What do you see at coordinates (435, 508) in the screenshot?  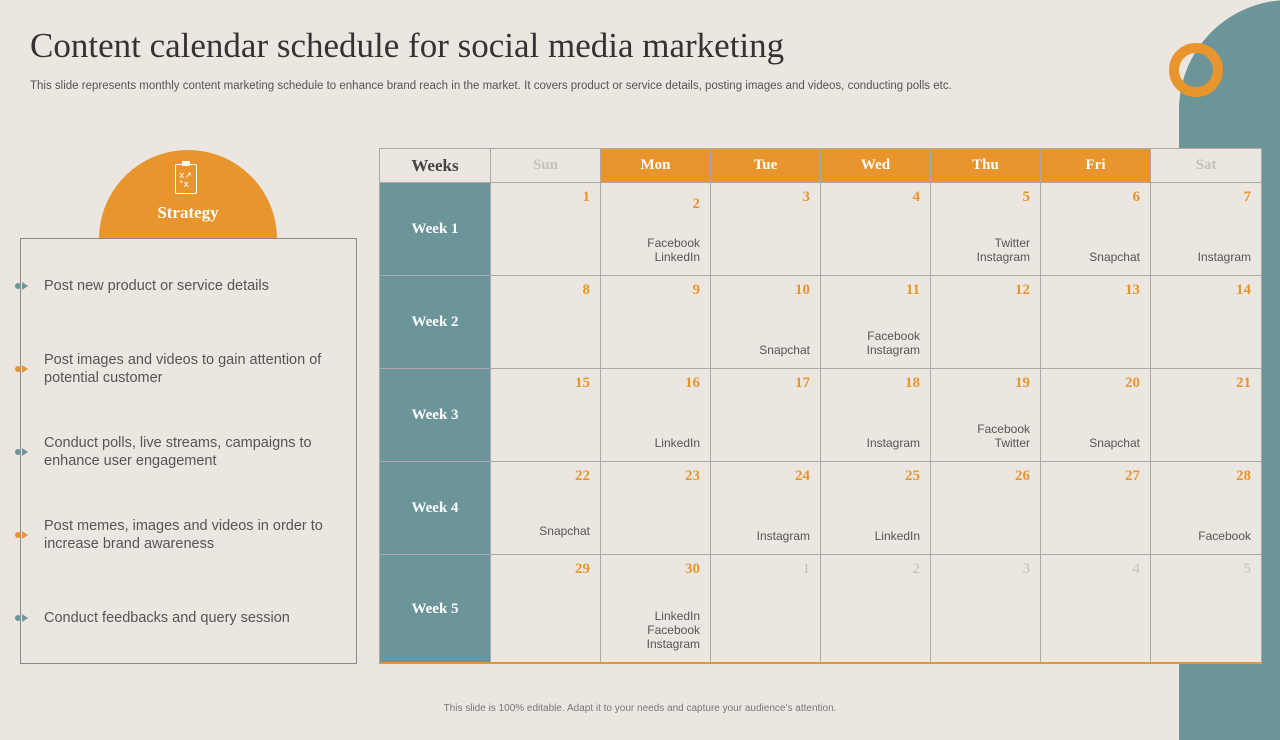 I see `week-label: Week 4` at bounding box center [435, 508].